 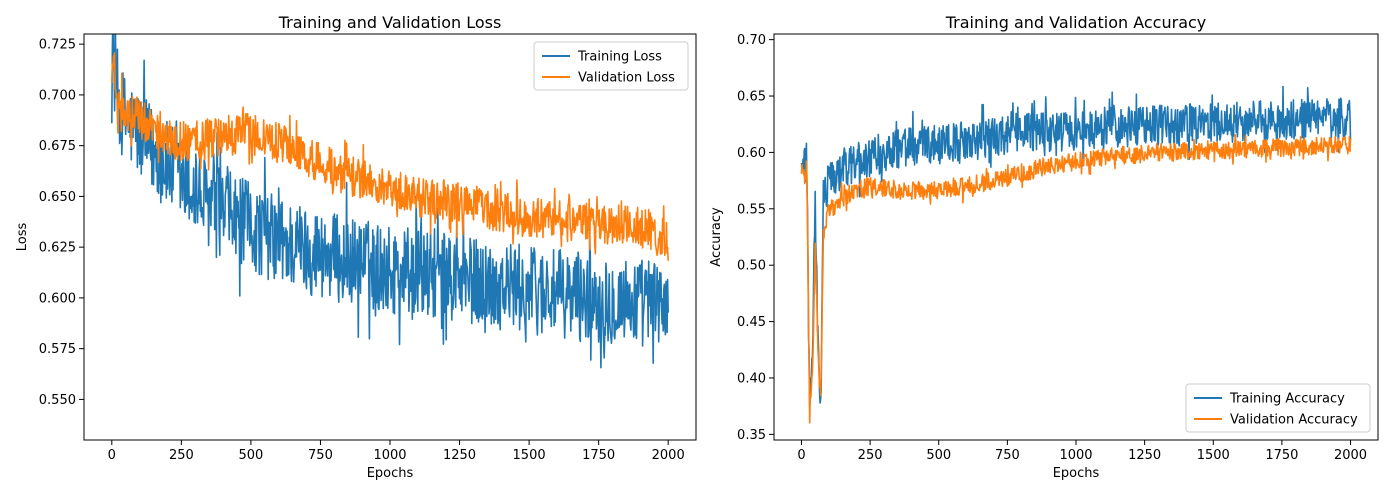 I want to click on y-tick-label: 0.45, so click(x=751, y=322).